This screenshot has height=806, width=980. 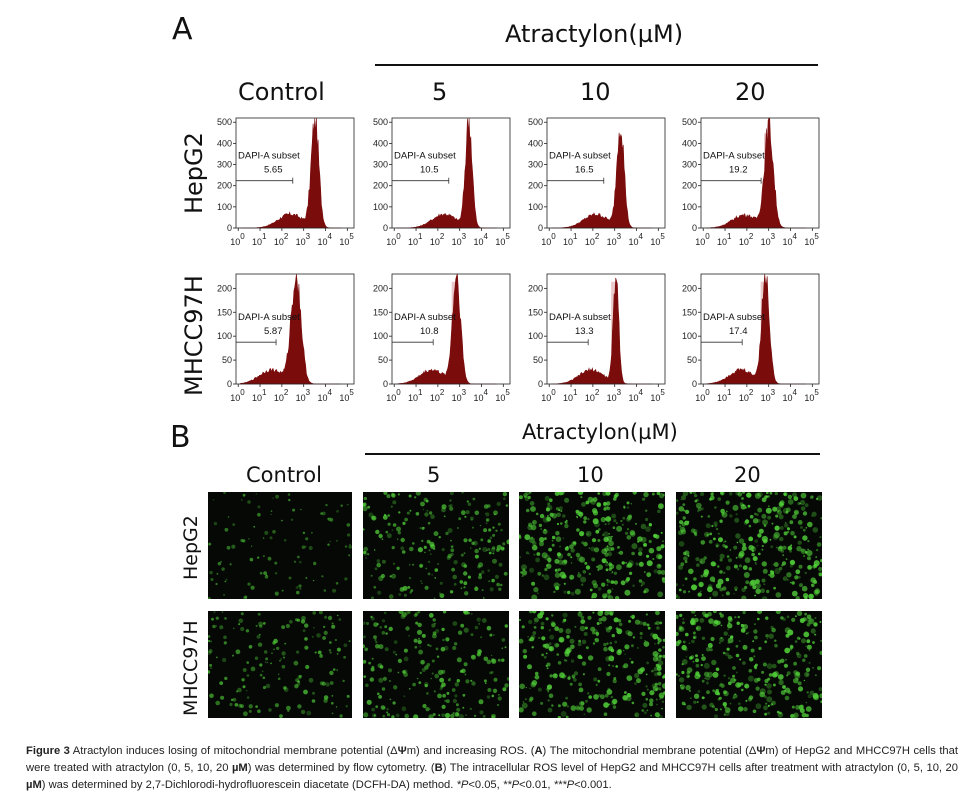 What do you see at coordinates (273, 331) in the screenshot?
I see `gate-value: 5.87` at bounding box center [273, 331].